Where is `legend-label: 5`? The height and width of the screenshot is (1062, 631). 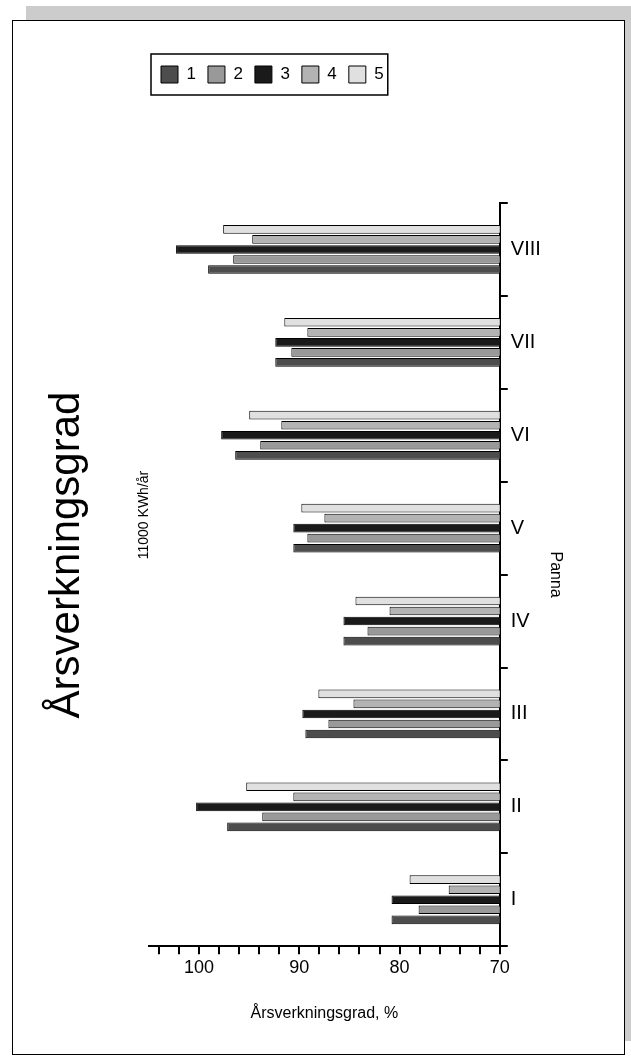
legend-label: 5 is located at coordinates (379, 74).